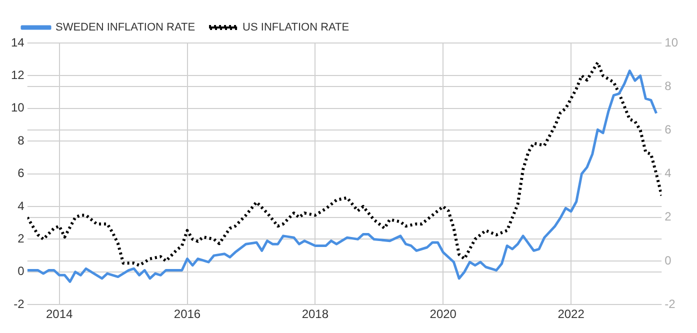  Describe the element at coordinates (21, 205) in the screenshot. I see `y-tick-label: 4` at that location.